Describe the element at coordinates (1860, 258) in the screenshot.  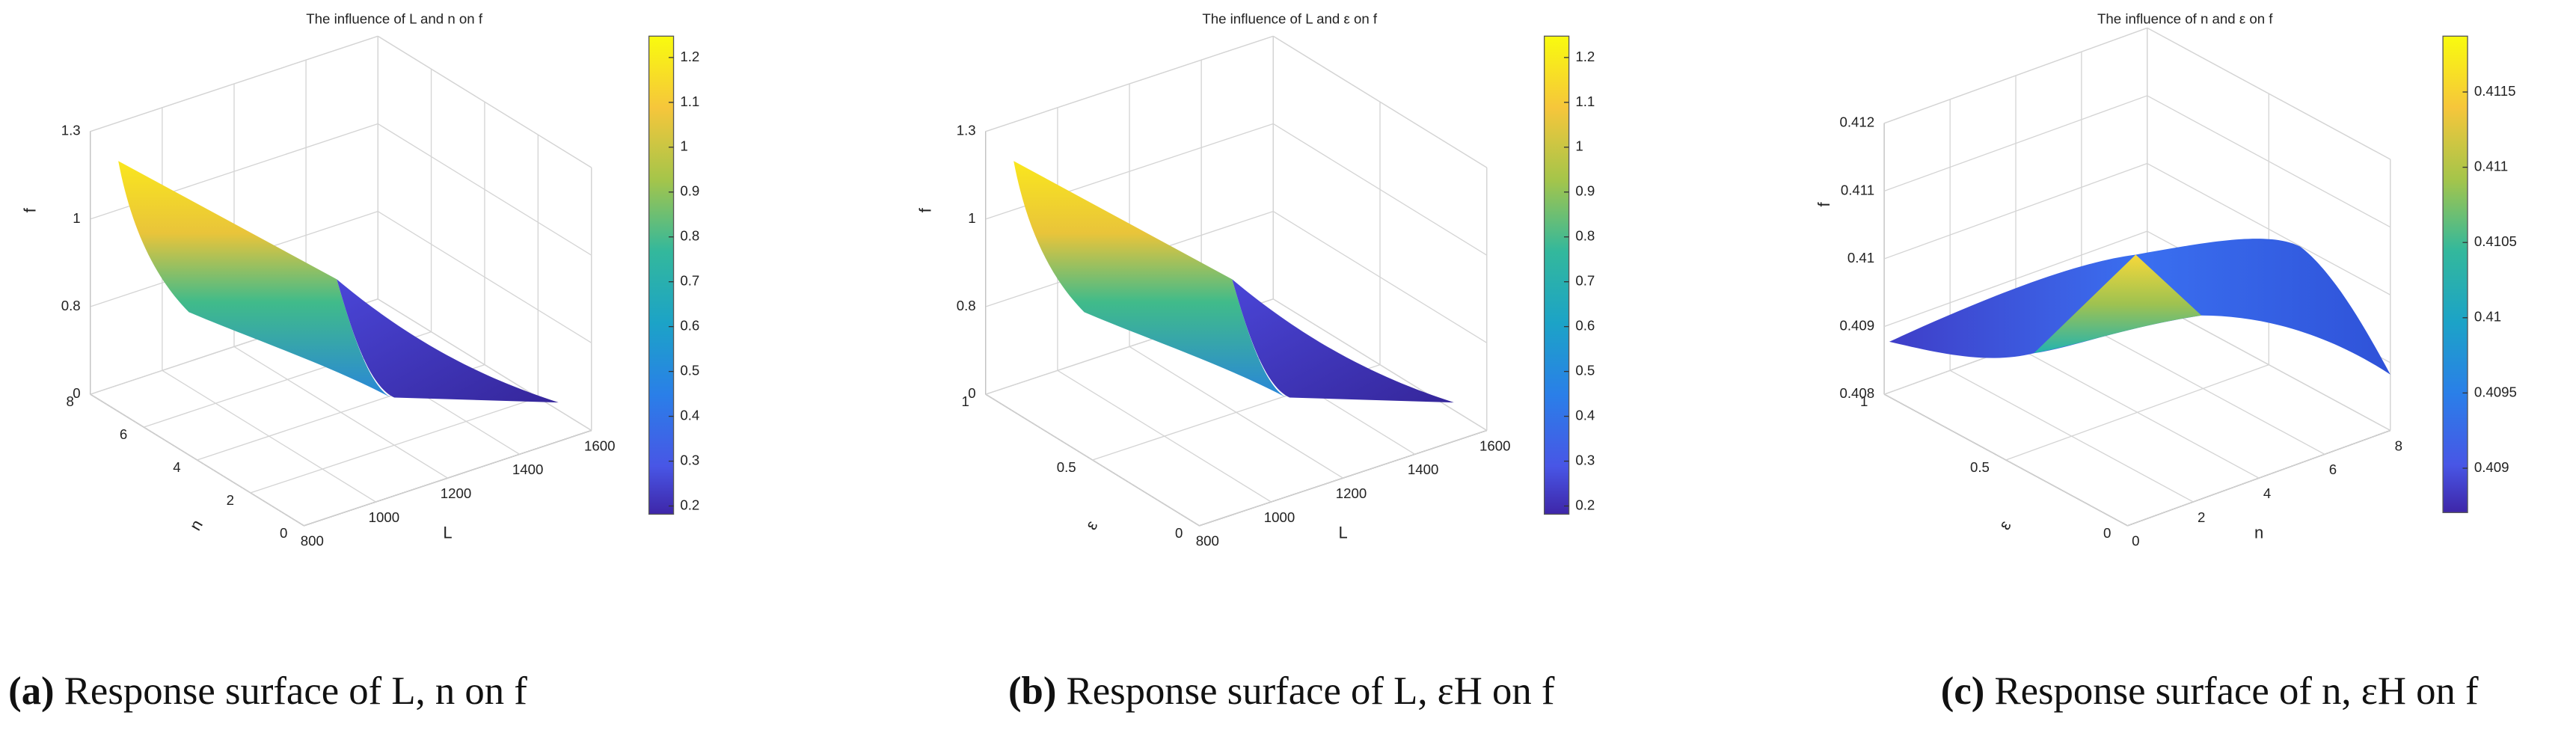
I see `z-tick-label: 0.41` at that location.